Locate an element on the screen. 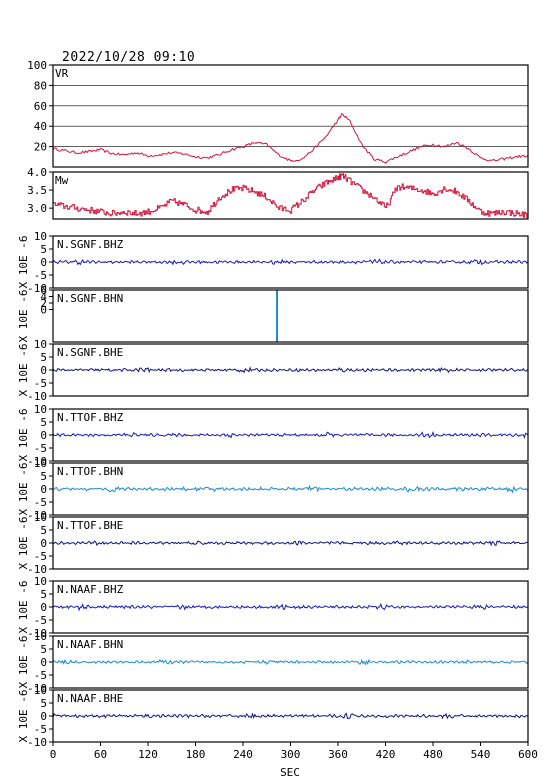  waveform-tick-label: 4 is located at coordinates (43, 297).